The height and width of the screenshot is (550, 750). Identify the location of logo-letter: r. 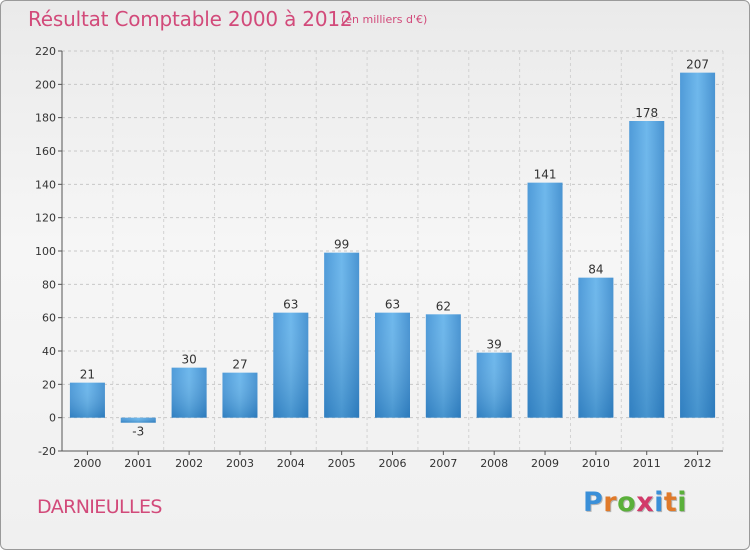
(610, 502).